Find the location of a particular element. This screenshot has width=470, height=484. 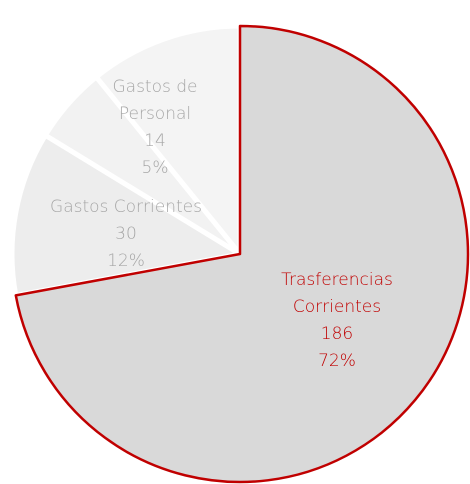

data-label: Gastos Corrientes 30 12% is located at coordinates (126, 234).